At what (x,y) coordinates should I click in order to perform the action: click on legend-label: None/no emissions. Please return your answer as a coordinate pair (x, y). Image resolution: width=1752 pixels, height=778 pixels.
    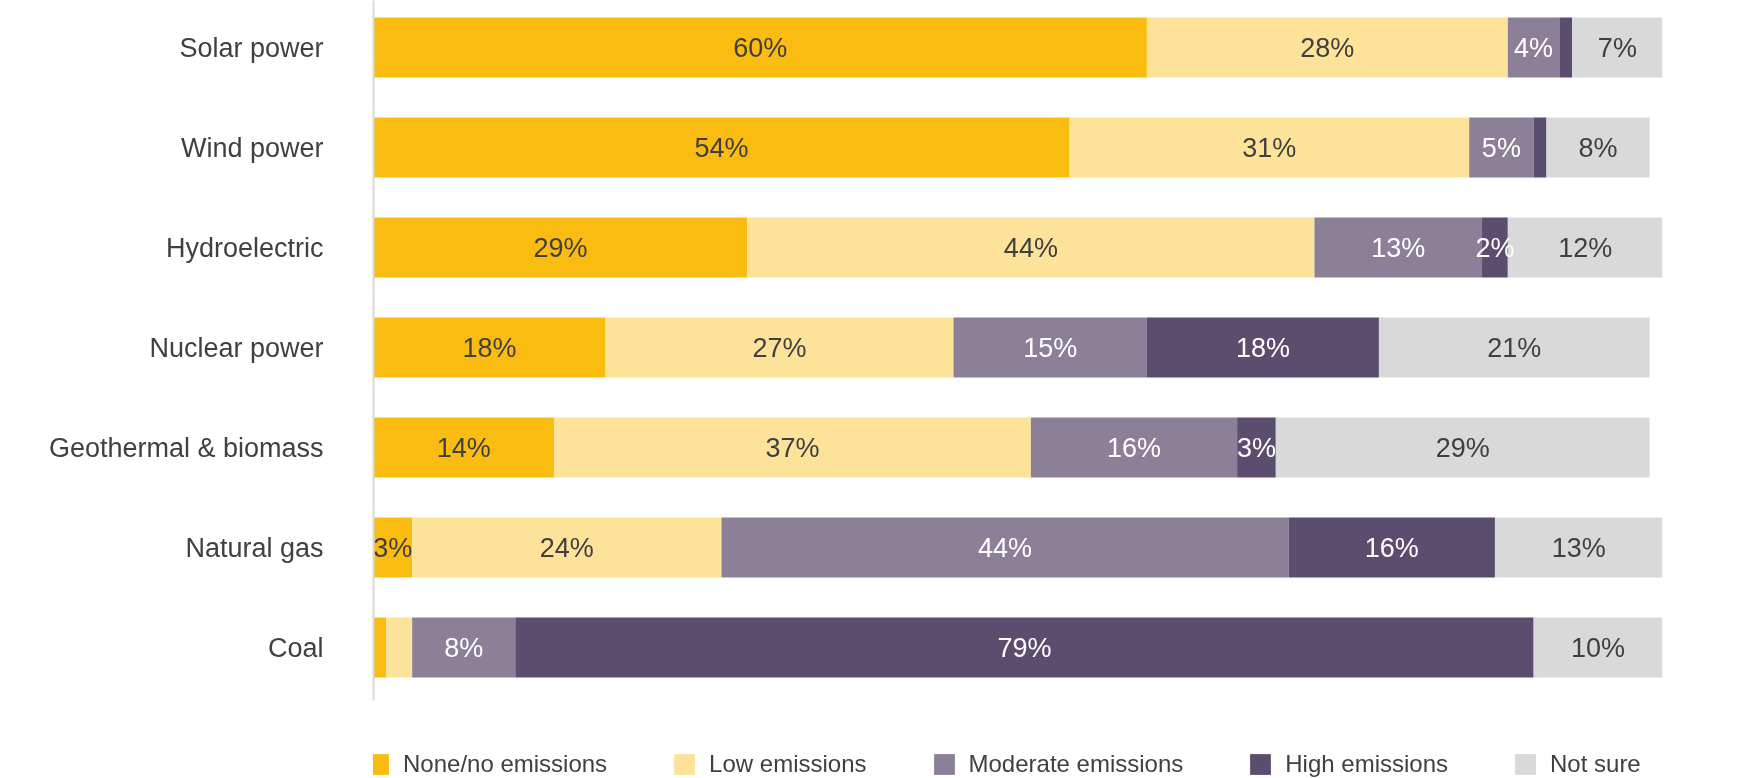
    Looking at the image, I should click on (505, 764).